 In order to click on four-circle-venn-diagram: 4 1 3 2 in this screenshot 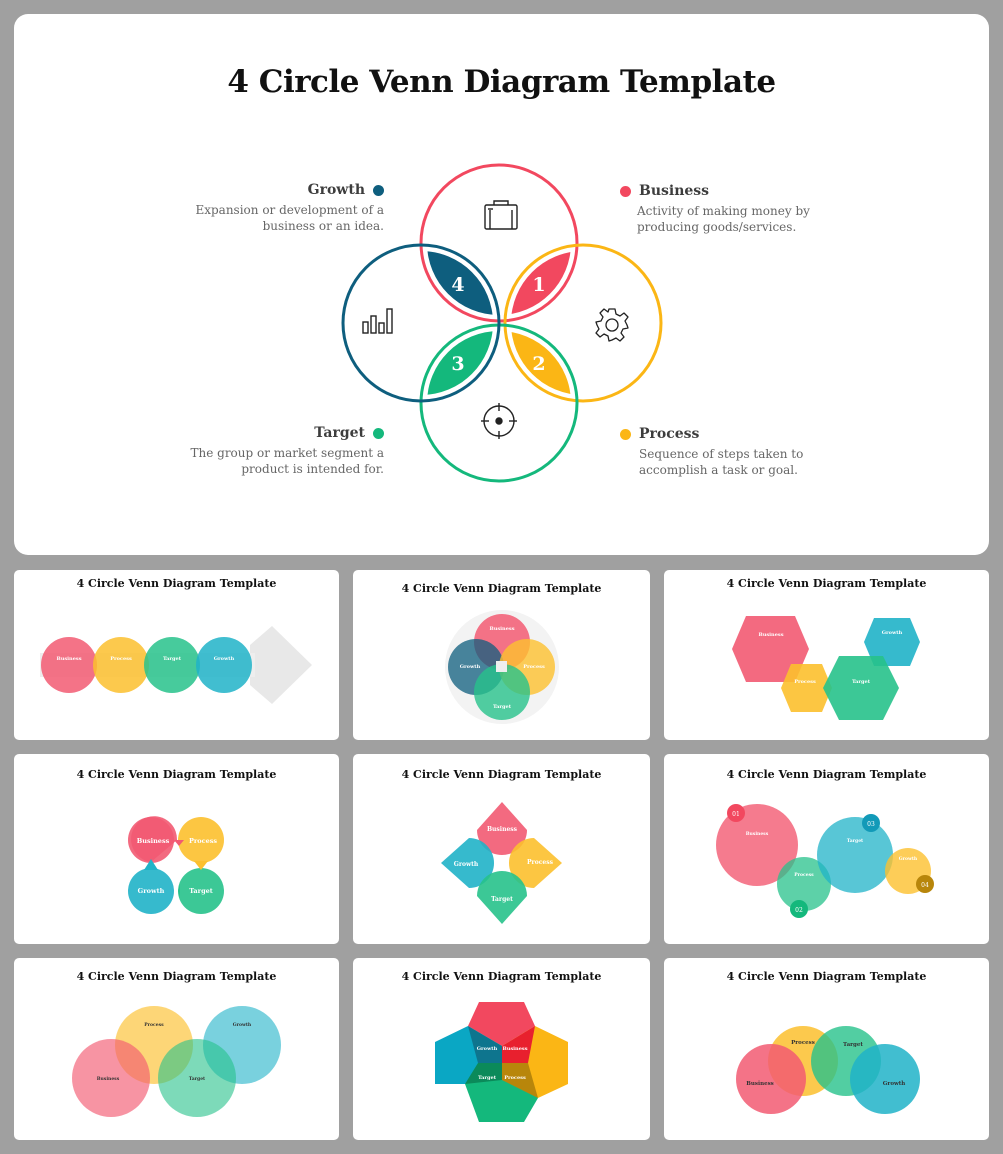, I will do `click(502, 323)`.